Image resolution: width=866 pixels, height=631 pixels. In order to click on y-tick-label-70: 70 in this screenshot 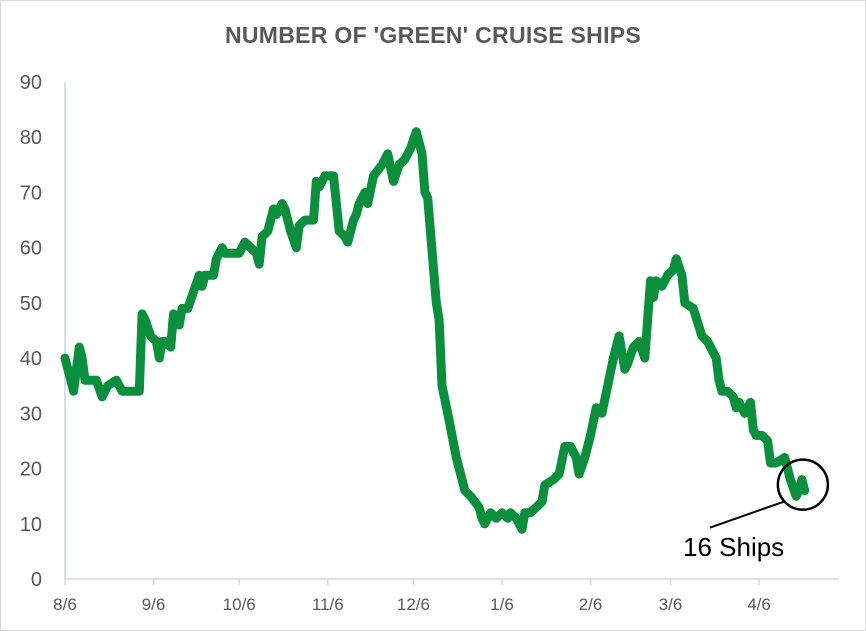, I will do `click(31, 193)`.